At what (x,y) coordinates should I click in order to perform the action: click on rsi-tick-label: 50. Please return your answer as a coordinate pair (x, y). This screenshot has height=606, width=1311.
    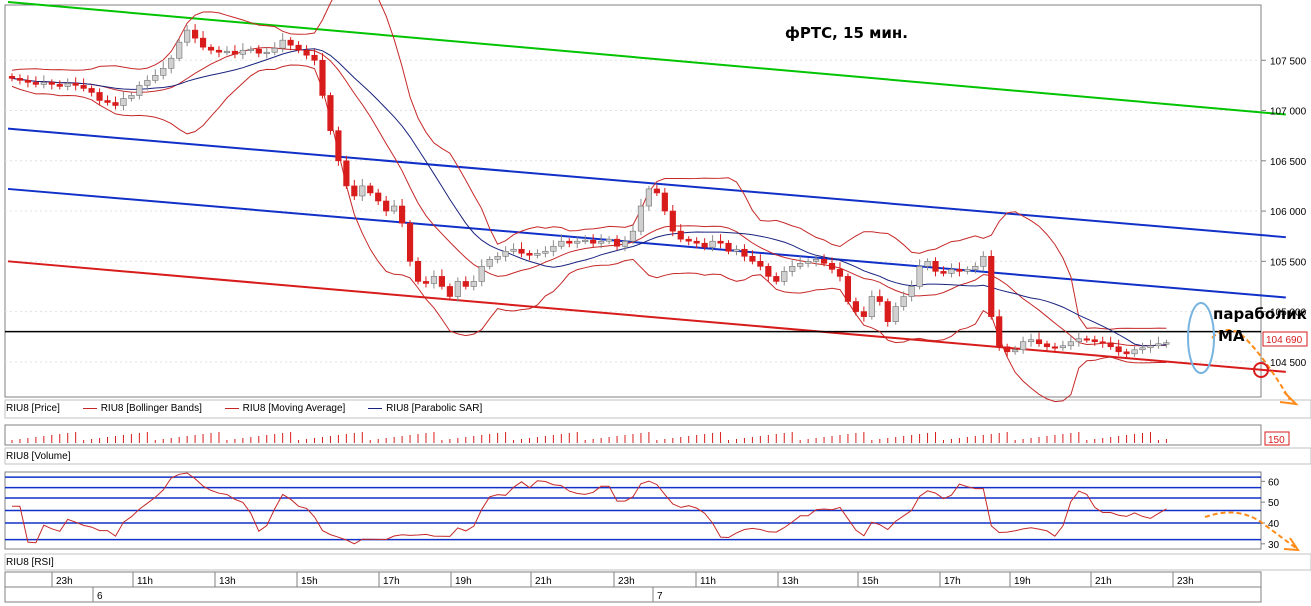
    Looking at the image, I should click on (1274, 503).